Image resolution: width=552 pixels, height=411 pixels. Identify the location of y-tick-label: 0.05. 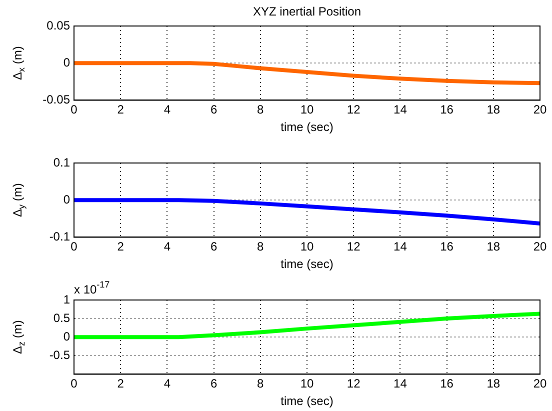
(58, 25).